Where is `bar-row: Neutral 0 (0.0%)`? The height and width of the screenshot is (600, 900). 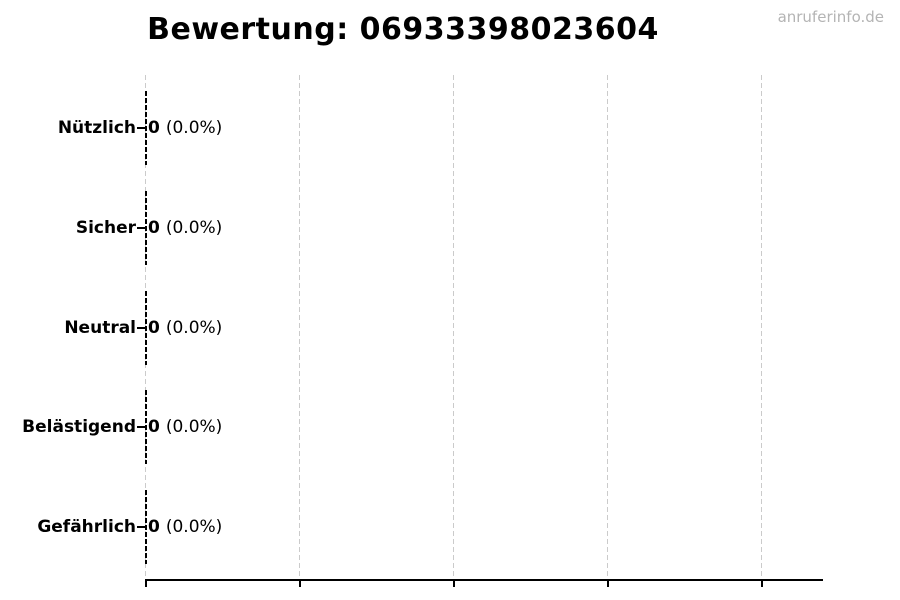 bar-row: Neutral 0 (0.0%) is located at coordinates (450, 328).